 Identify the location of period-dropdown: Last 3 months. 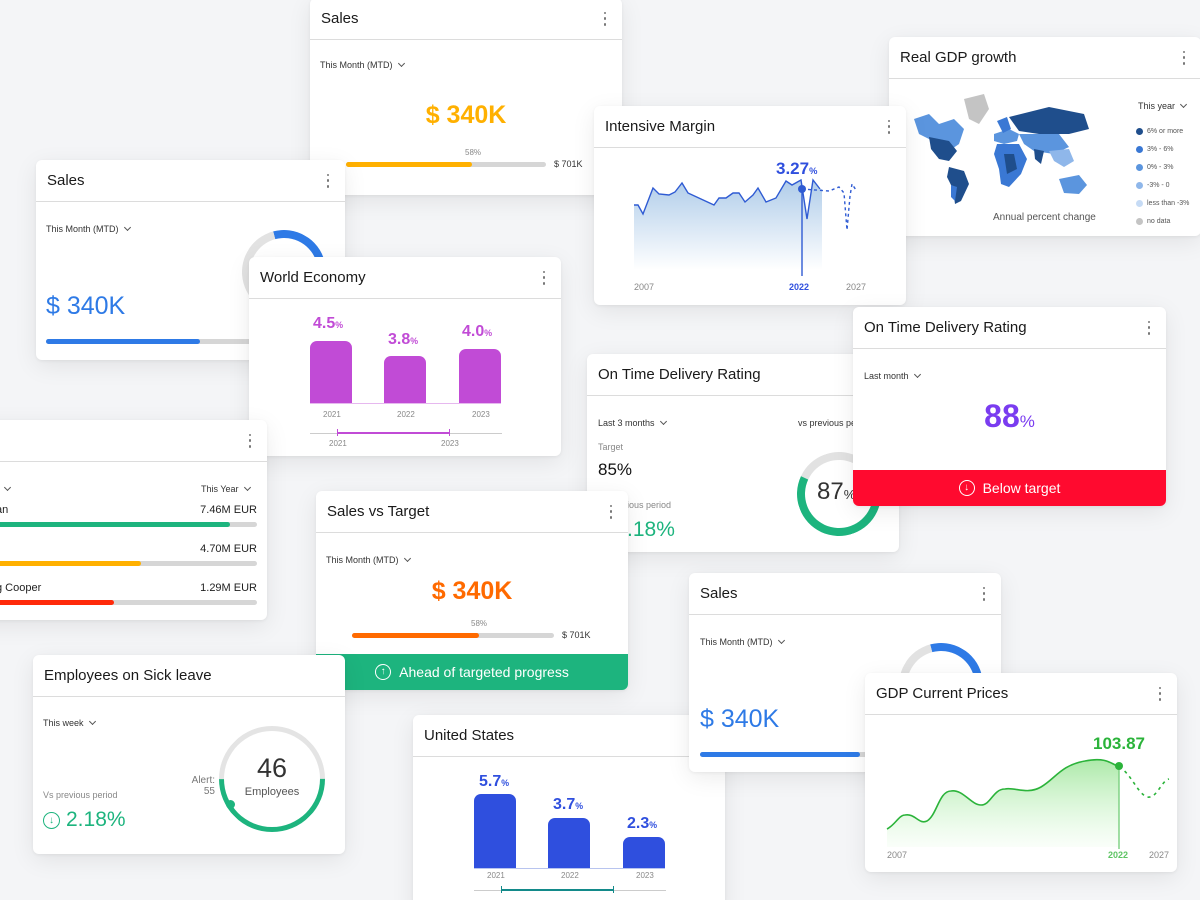
(632, 422).